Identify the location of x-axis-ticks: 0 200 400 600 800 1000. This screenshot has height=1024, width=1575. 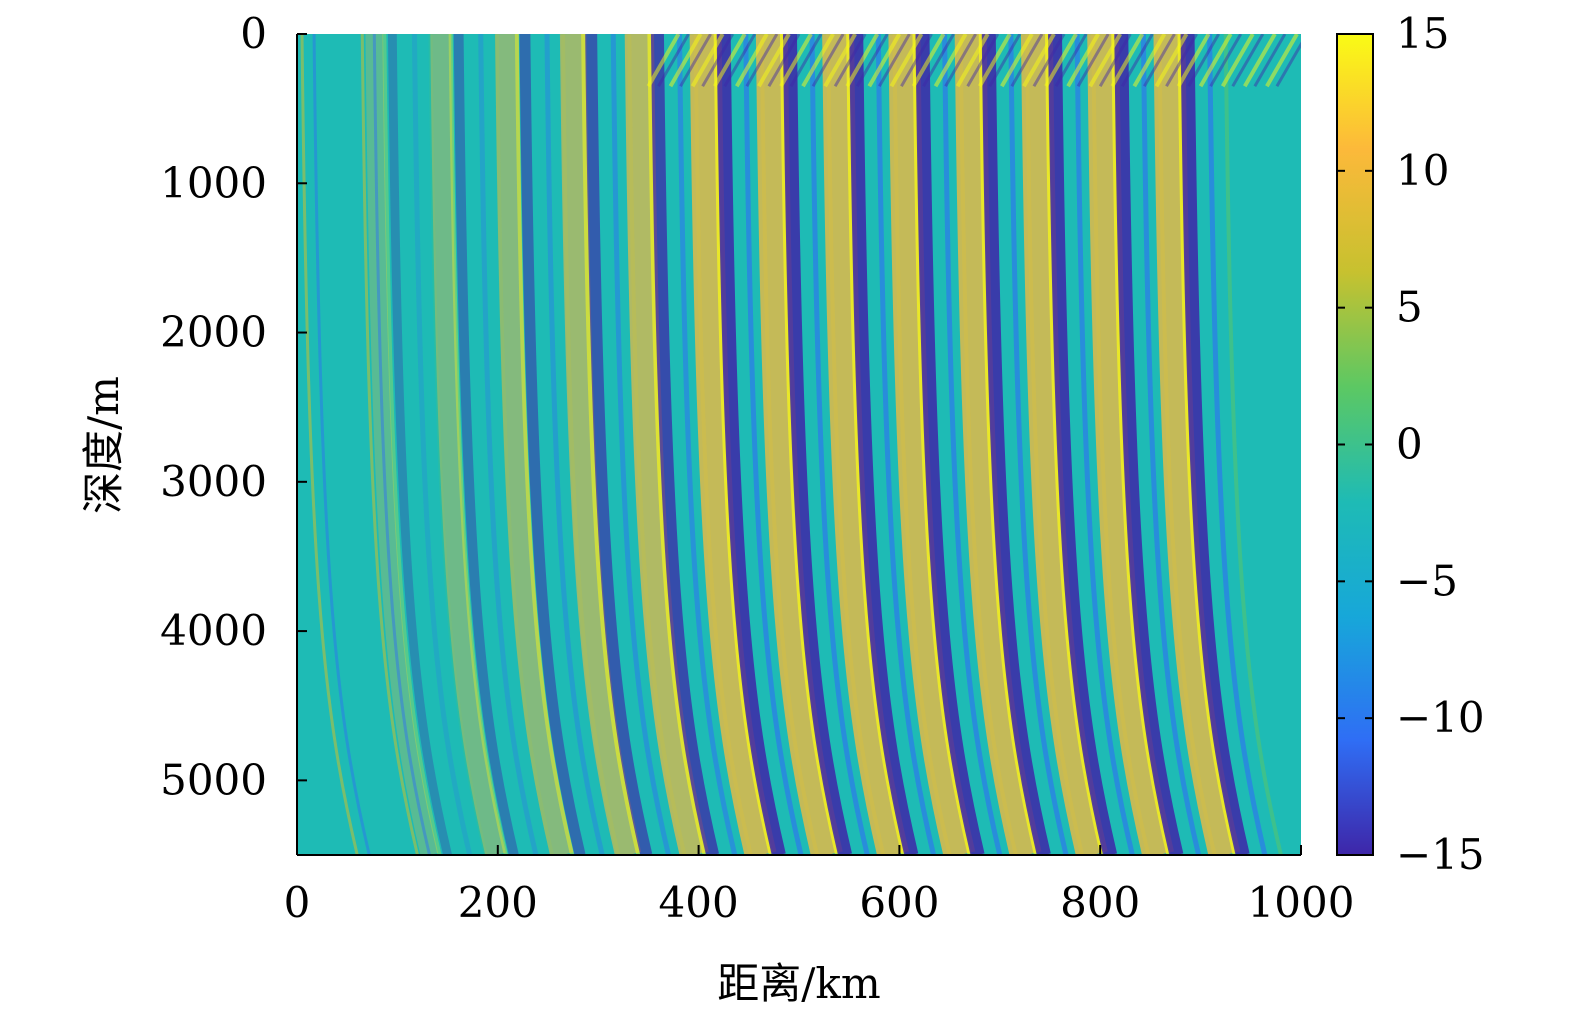
(819, 886).